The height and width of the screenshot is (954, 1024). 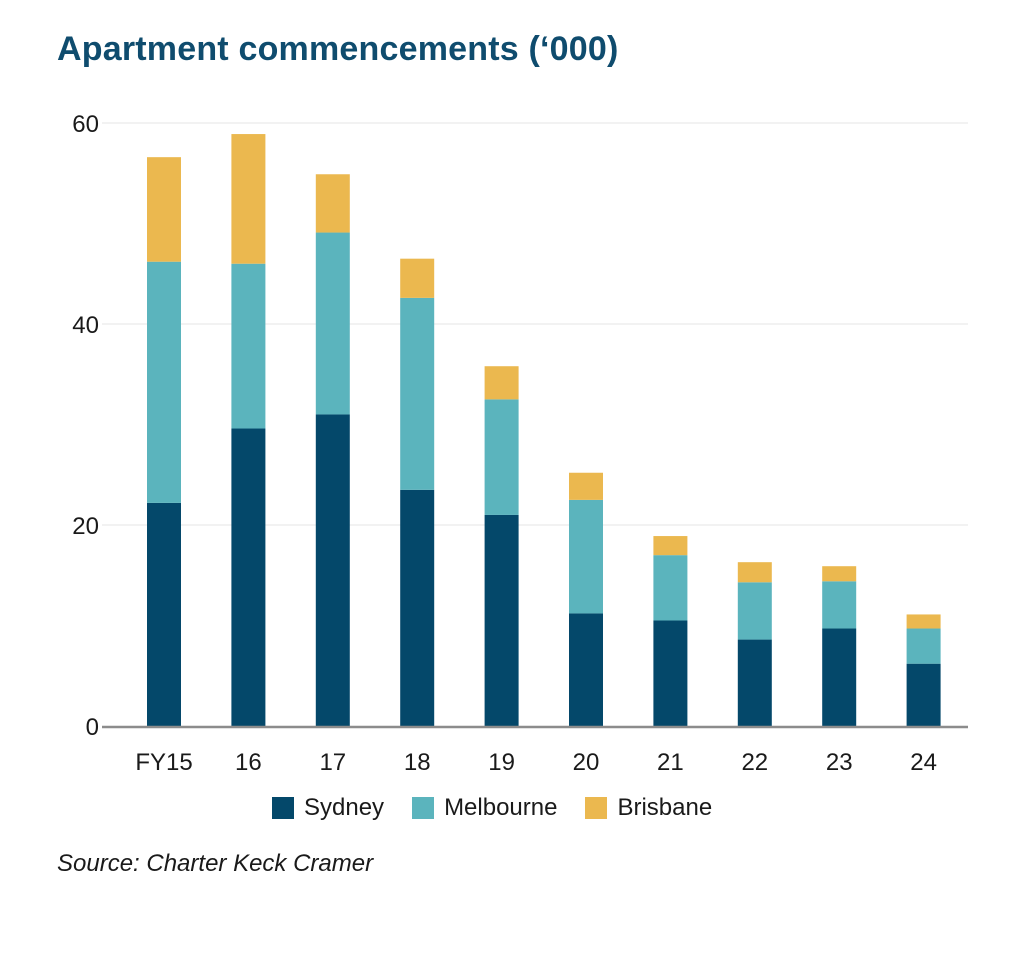 What do you see at coordinates (501, 762) in the screenshot?
I see `x-tick-label: 19` at bounding box center [501, 762].